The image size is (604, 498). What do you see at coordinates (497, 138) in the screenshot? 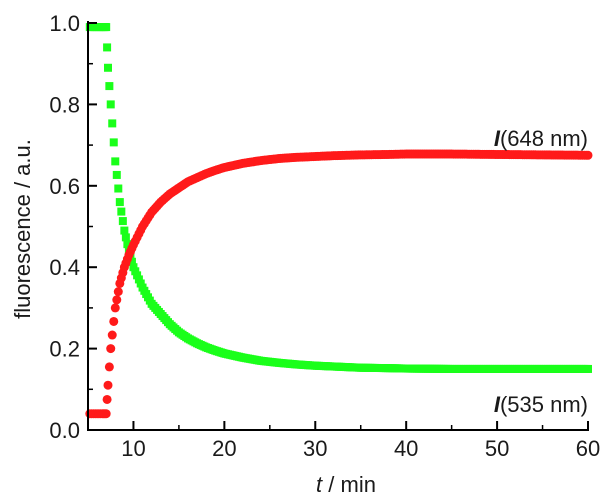
I see `series-label-648-variable: I` at bounding box center [497, 138].